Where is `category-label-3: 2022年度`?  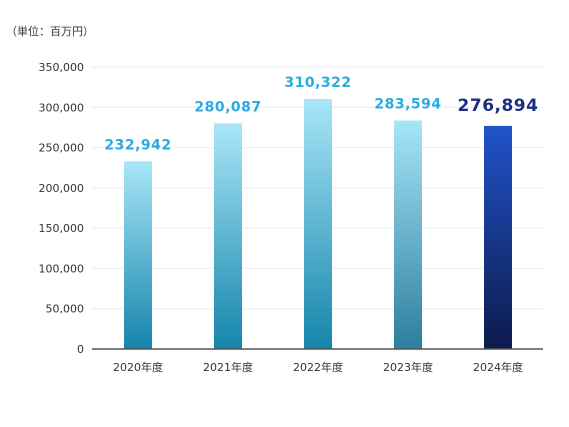
category-label-3: 2022年度 is located at coordinates (318, 367).